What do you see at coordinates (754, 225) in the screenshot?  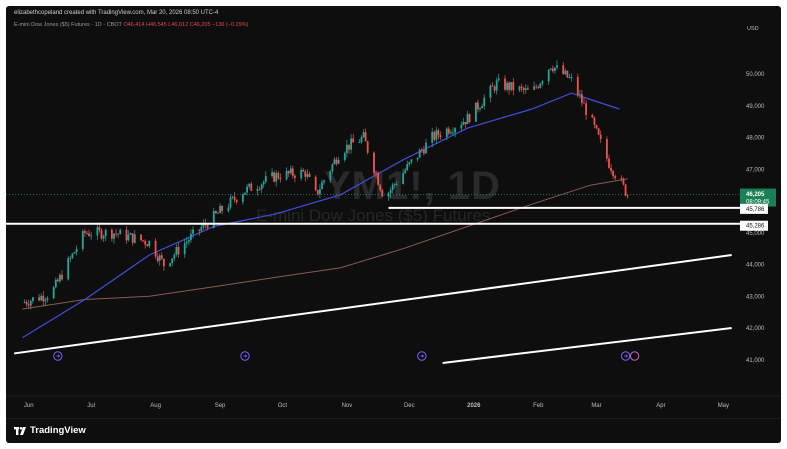 I see `level-label-box` at bounding box center [754, 225].